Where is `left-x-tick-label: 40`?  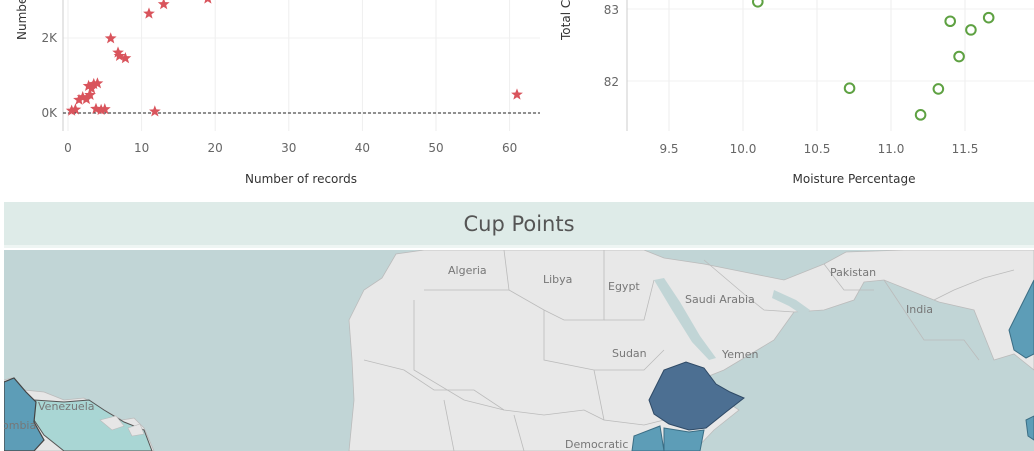 left-x-tick-label: 40 is located at coordinates (362, 148).